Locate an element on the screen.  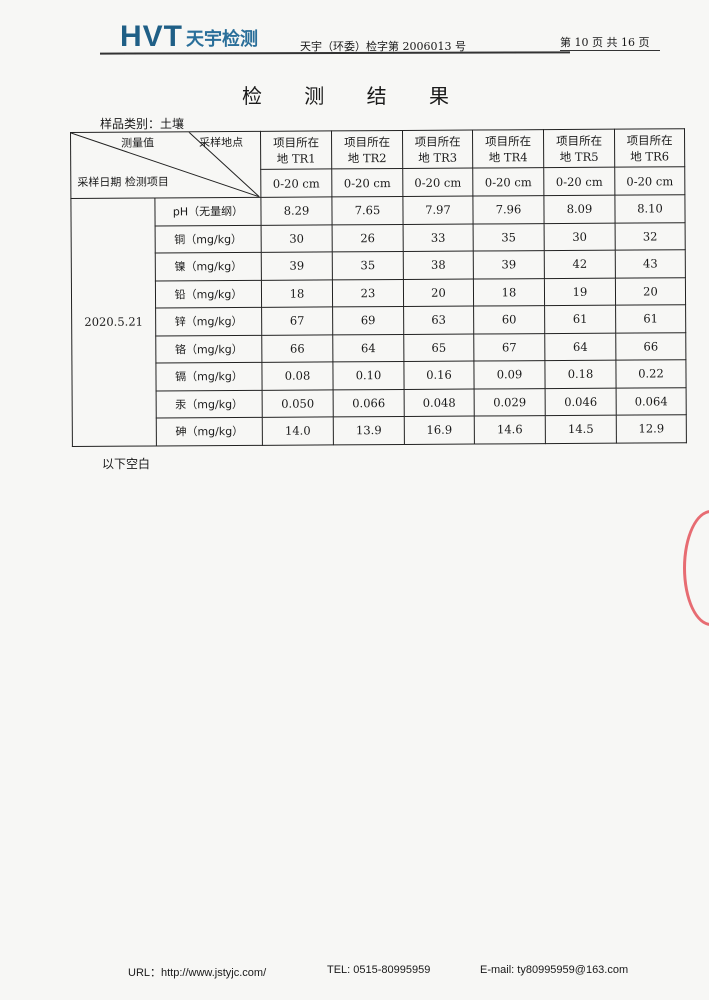
value-cell: 8.29 is located at coordinates (296, 210).